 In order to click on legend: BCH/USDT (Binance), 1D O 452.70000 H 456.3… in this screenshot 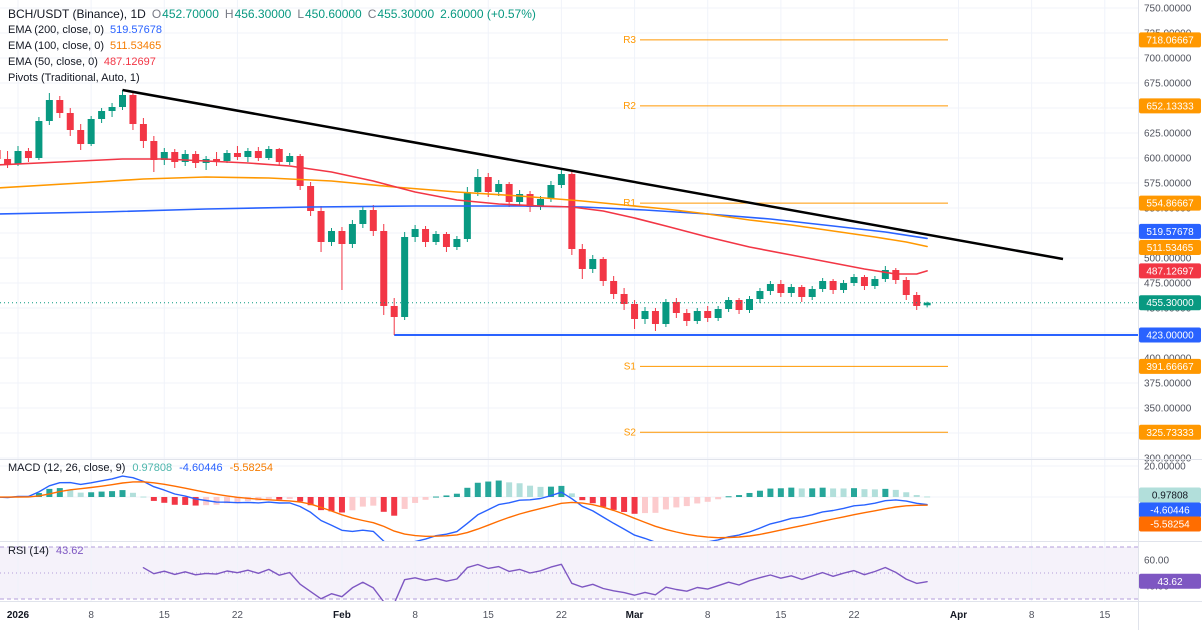, I will do `click(272, 45)`.